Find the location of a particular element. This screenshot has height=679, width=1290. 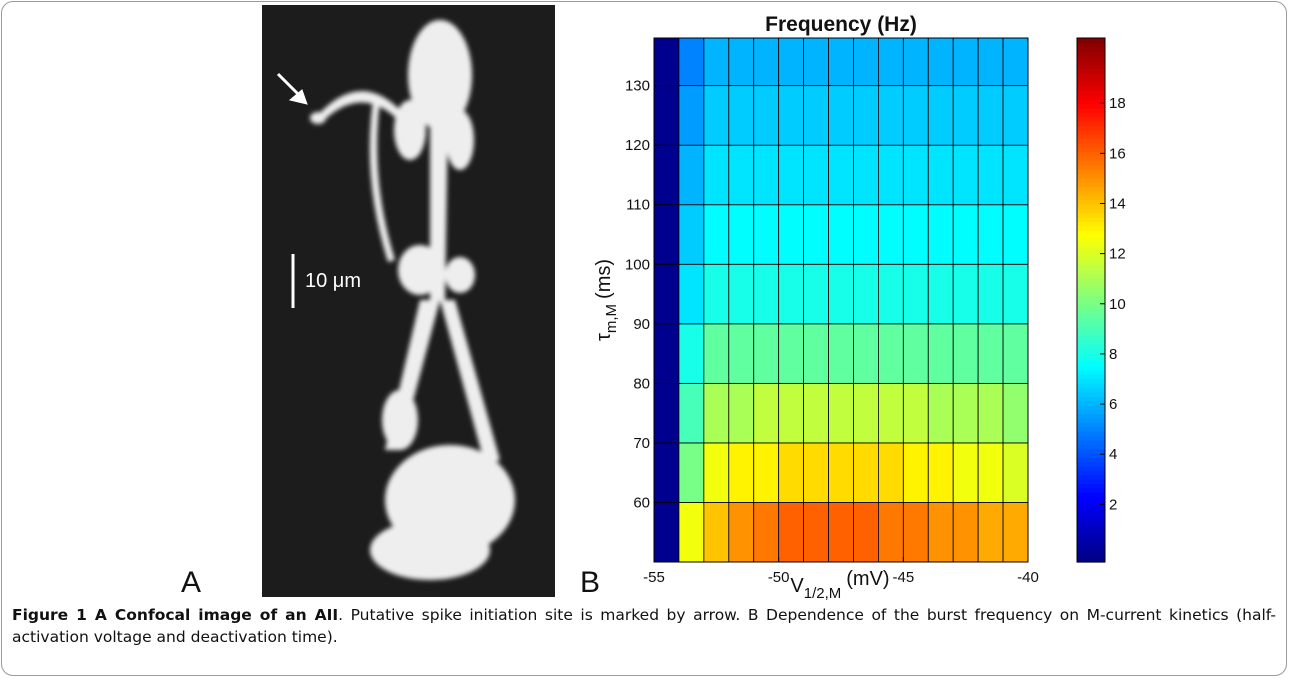

x-tick-label: -50 is located at coordinates (779, 577).